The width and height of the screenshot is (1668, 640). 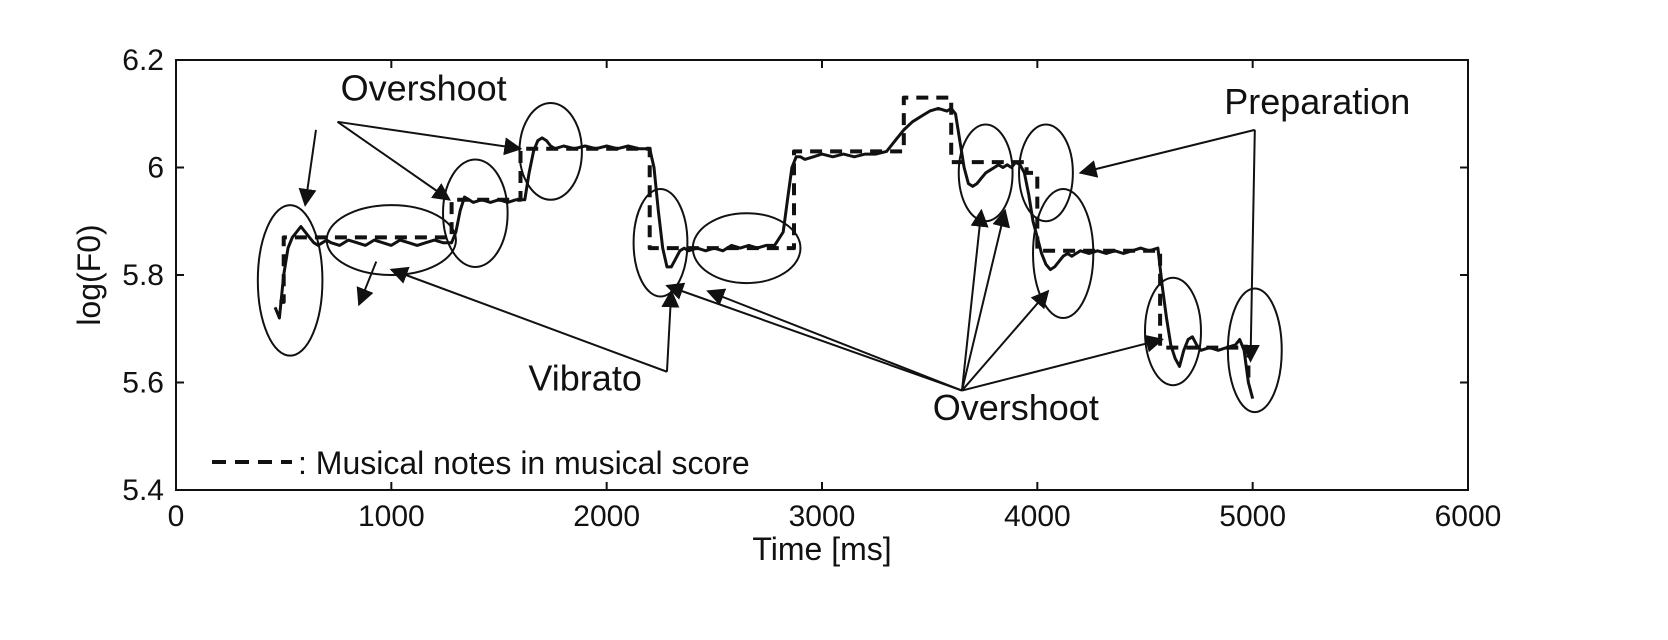 I want to click on legend-label: : Musical notes in musical score, so click(x=524, y=463).